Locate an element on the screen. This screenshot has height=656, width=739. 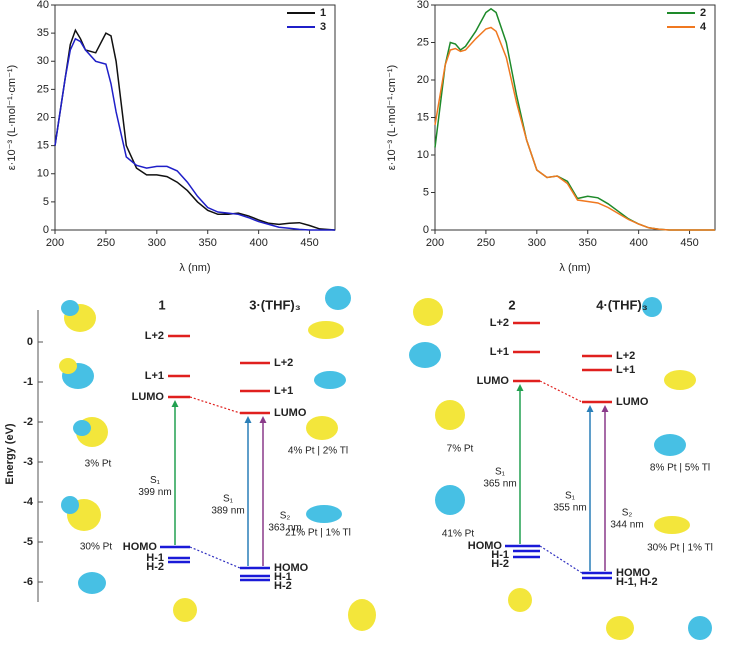
annotation: 30% Pt | 1% Tl is located at coordinates (680, 548).